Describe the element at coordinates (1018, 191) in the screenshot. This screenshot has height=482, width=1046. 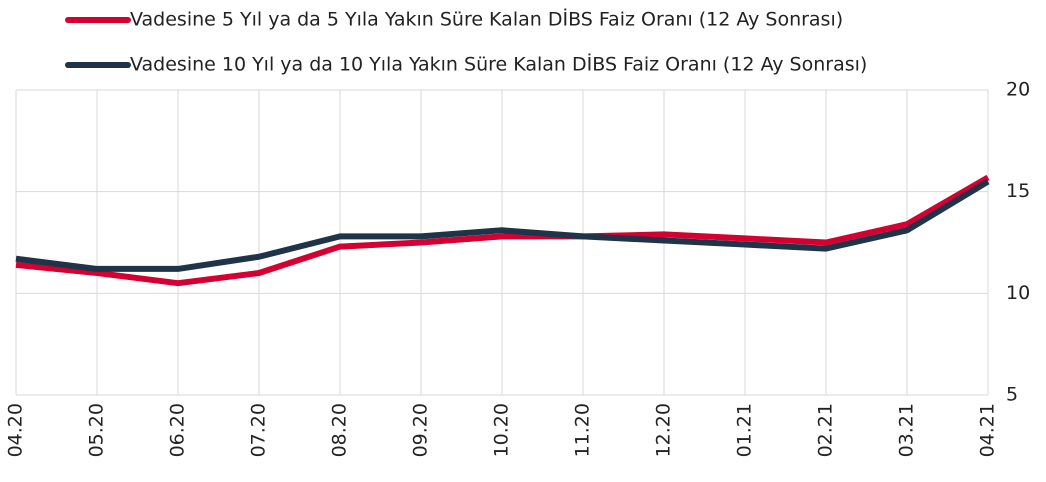
I see `y-tick-label: 15` at that location.